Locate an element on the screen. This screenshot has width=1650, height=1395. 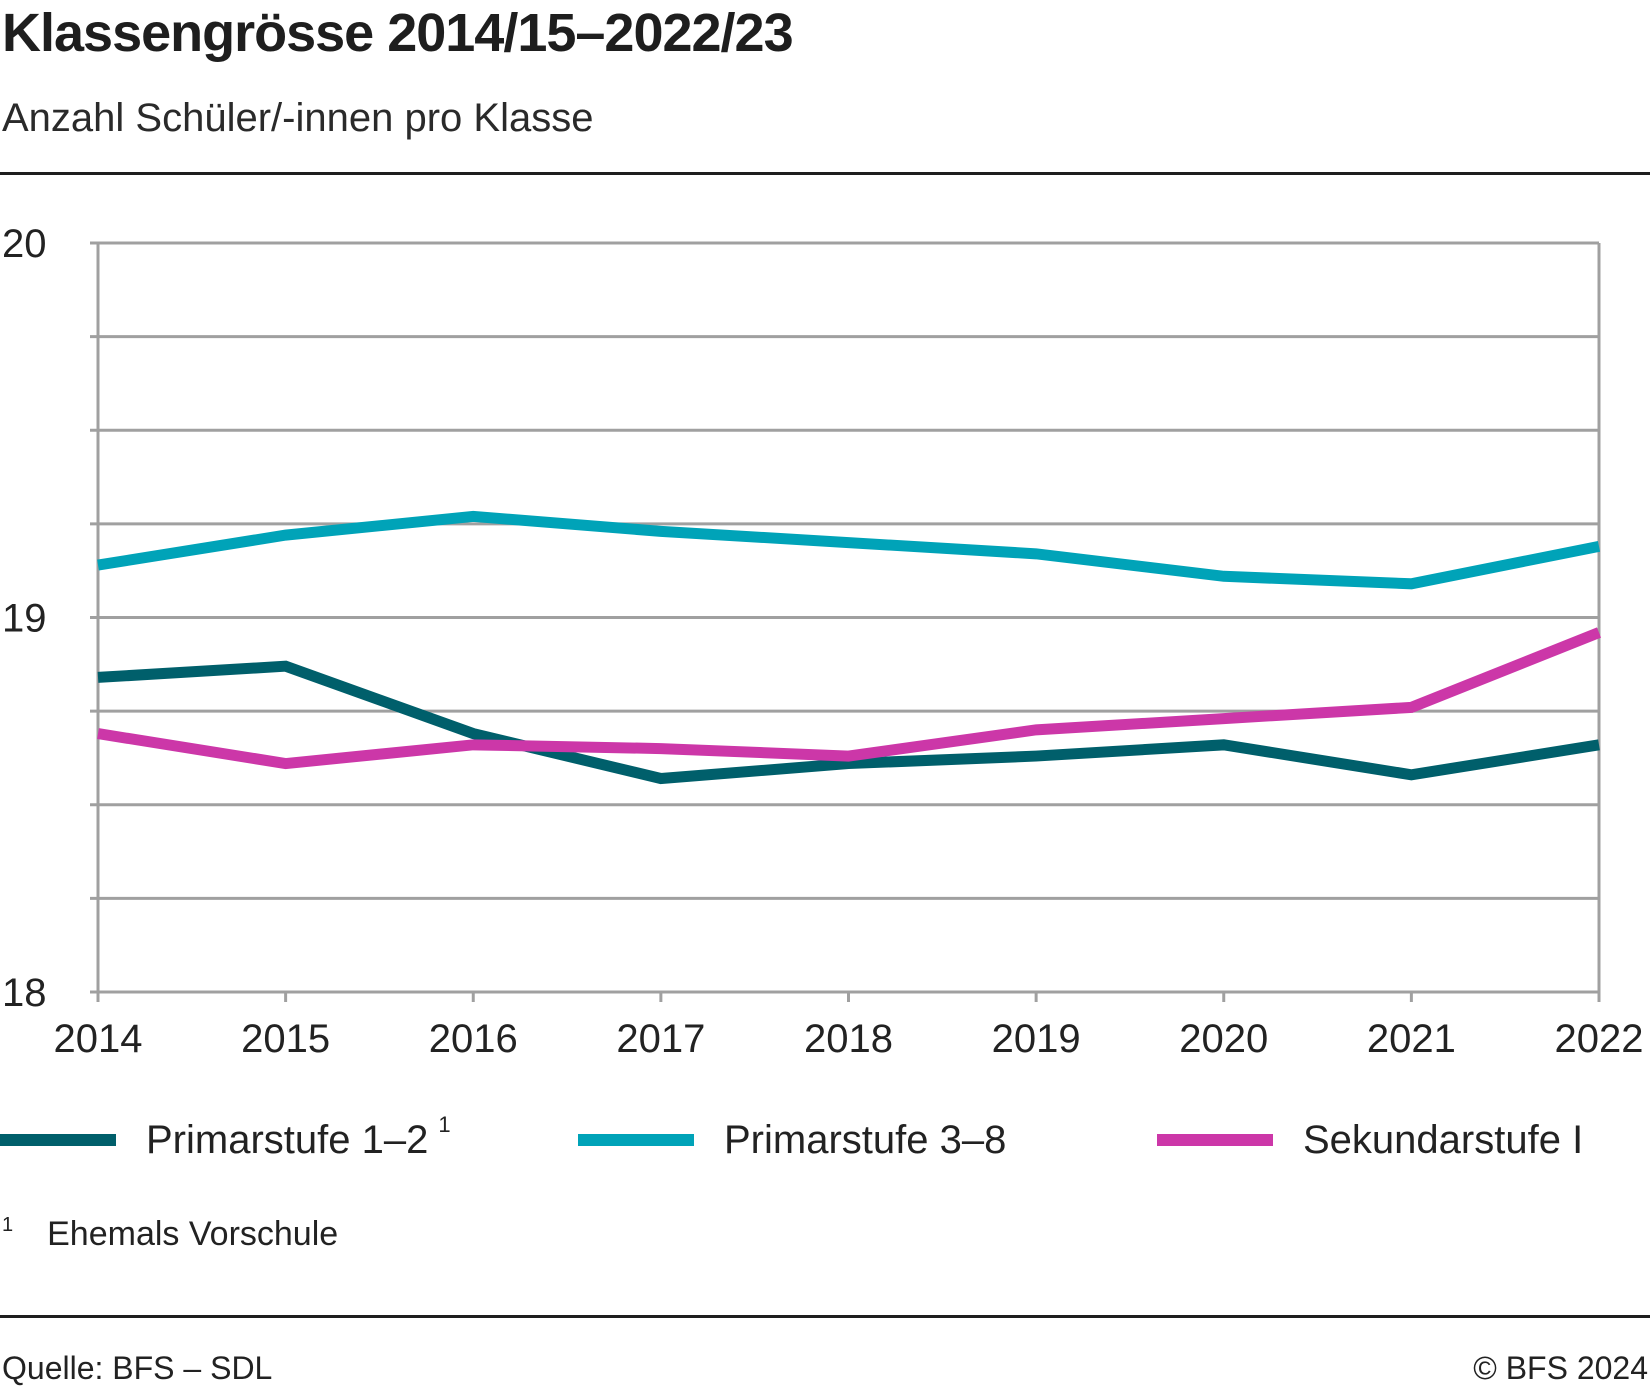
legend-item-sekundarstufe-i: Sekundarstufe I is located at coordinates (1370, 1140).